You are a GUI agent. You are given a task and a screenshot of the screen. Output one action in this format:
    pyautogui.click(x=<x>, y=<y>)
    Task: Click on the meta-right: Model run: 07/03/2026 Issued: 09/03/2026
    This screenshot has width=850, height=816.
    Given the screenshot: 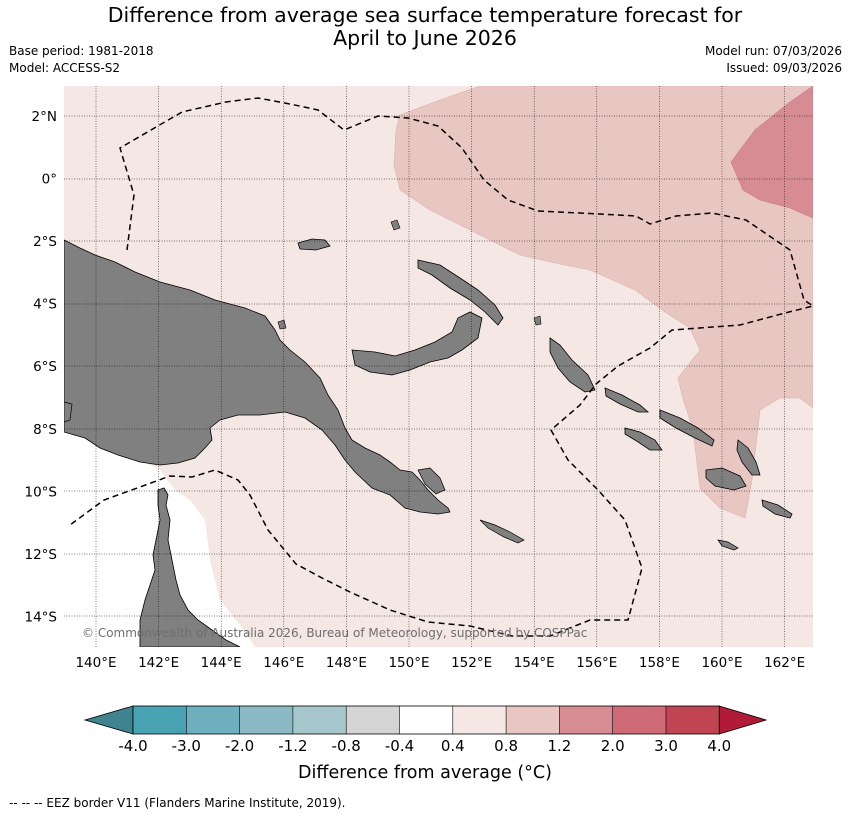 What is the action you would take?
    pyautogui.click(x=773, y=60)
    